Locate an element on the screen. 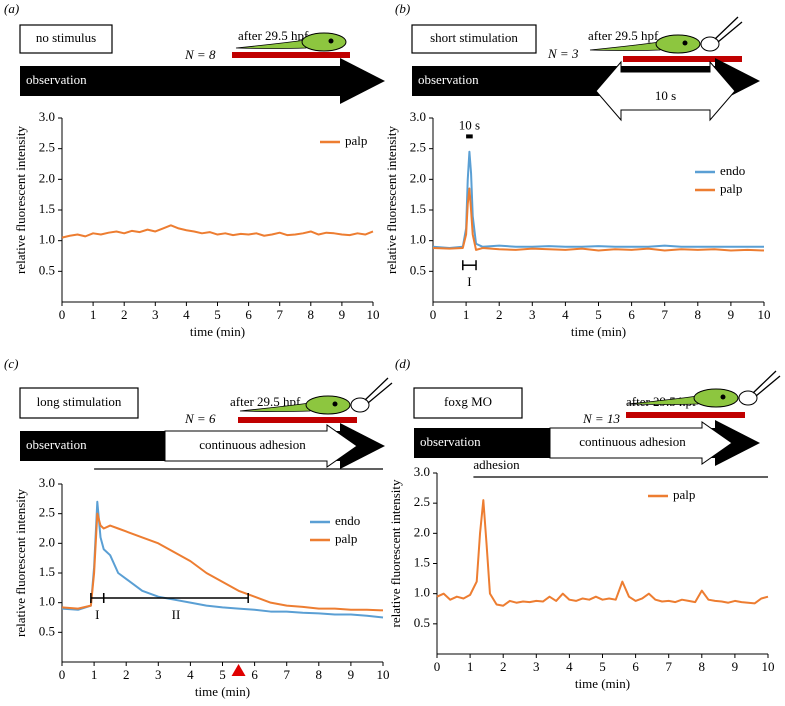 This screenshot has width=785, height=706. y-tick-label: 0.5 is located at coordinates (47, 269).